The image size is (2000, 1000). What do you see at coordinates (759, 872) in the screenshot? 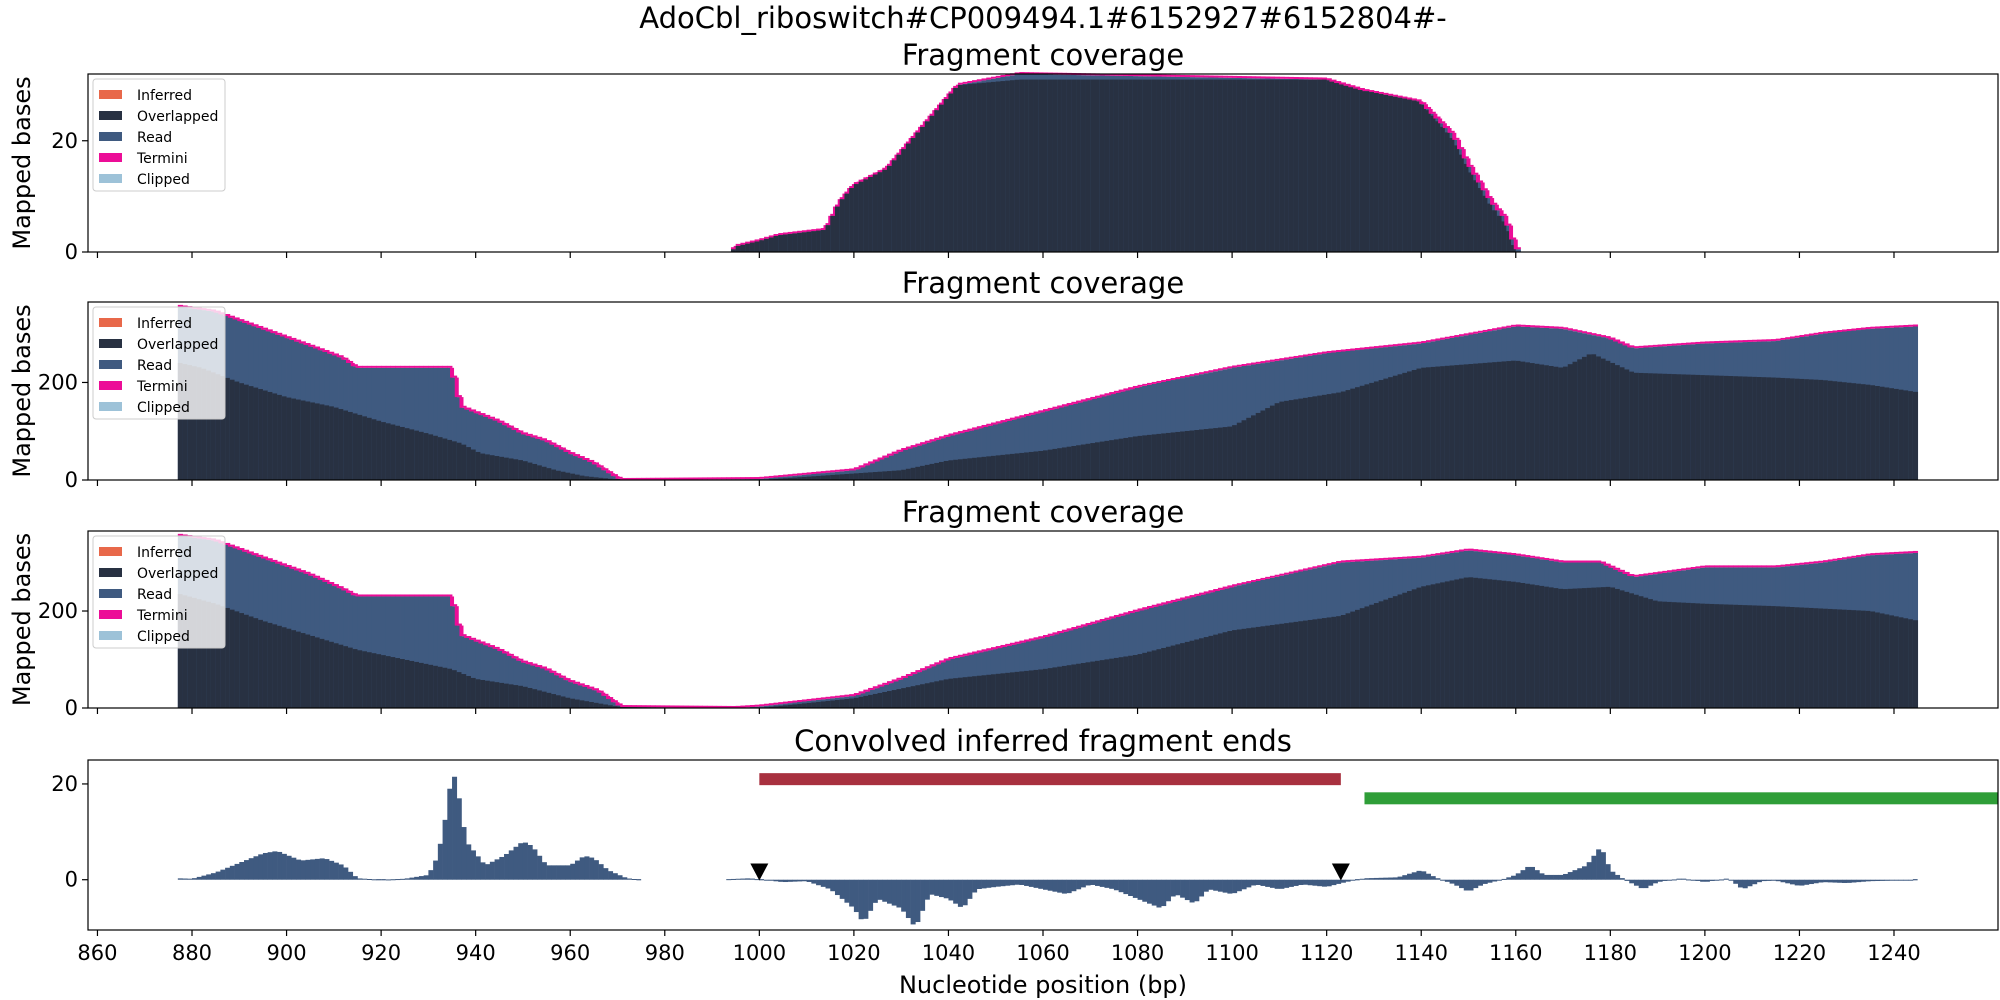
I see `boundary-marker` at bounding box center [759, 872].